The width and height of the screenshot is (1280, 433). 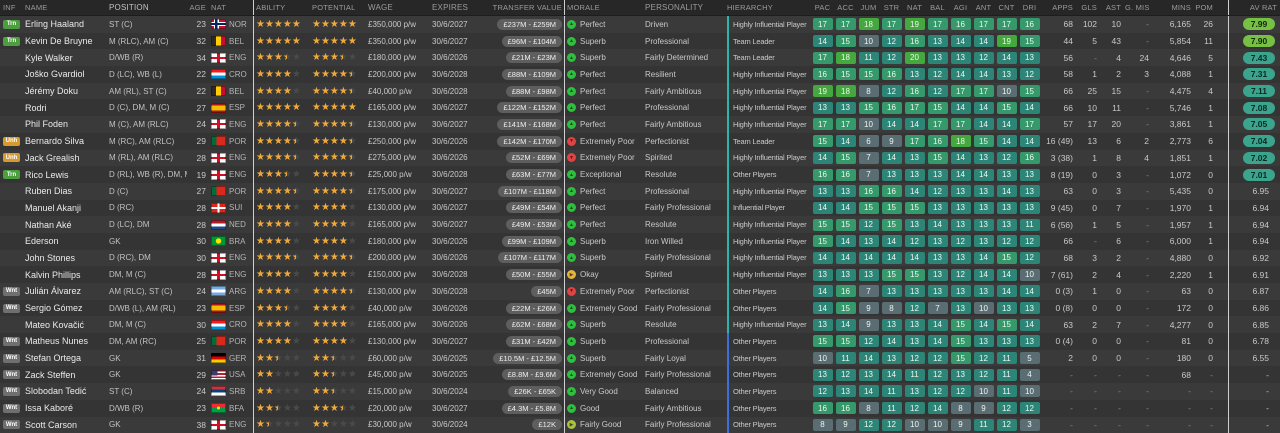 What do you see at coordinates (606, 325) in the screenshot?
I see `morale-cell: ▲ Superb` at bounding box center [606, 325].